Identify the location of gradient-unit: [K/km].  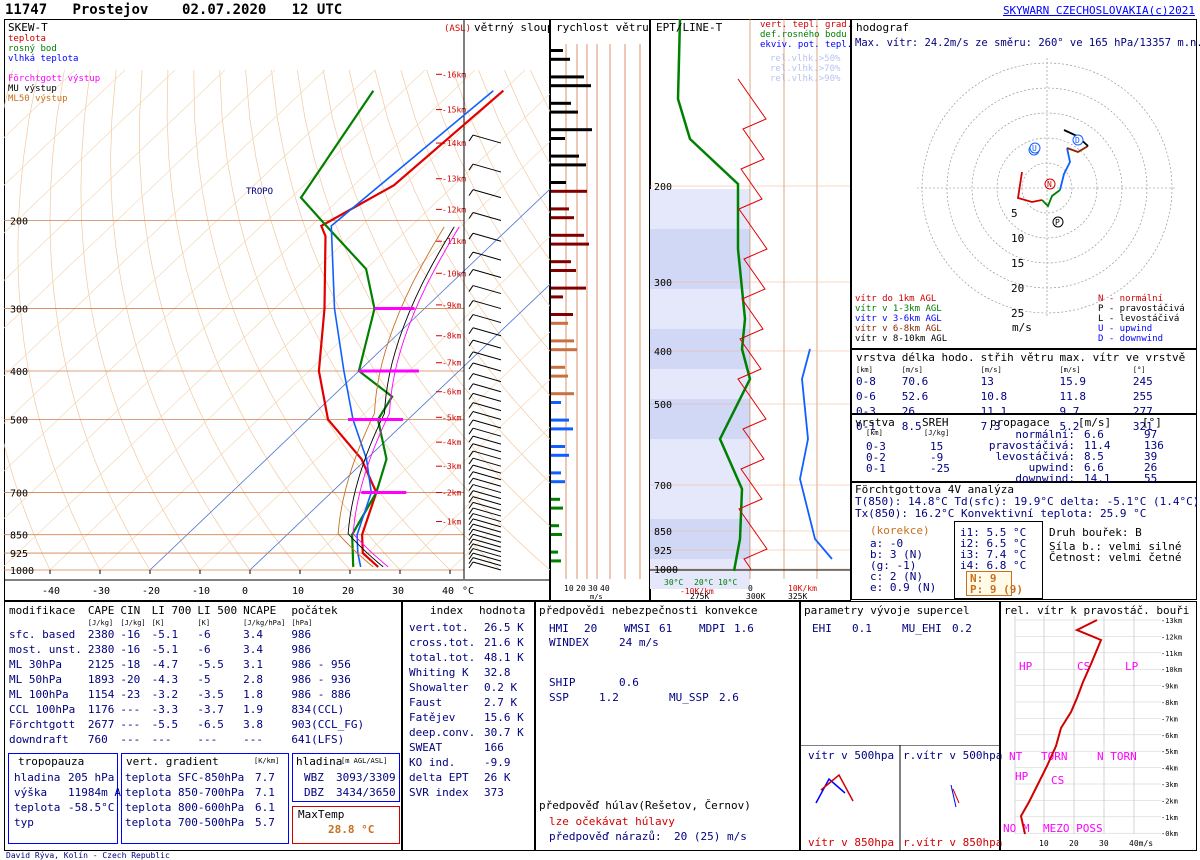
(267, 761).